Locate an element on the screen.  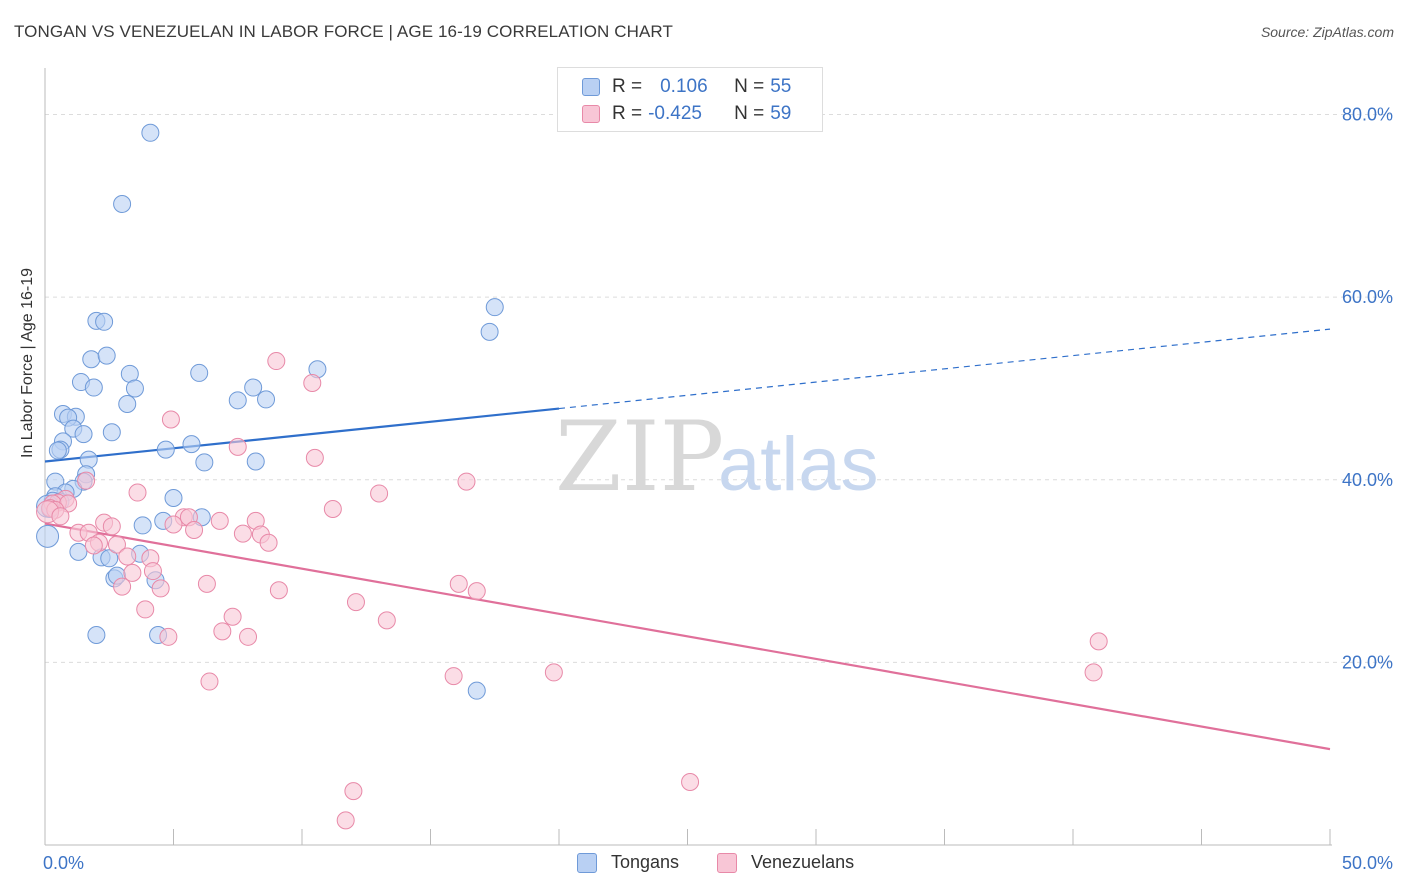
legend-r-value: 0.106 is located at coordinates (684, 86).